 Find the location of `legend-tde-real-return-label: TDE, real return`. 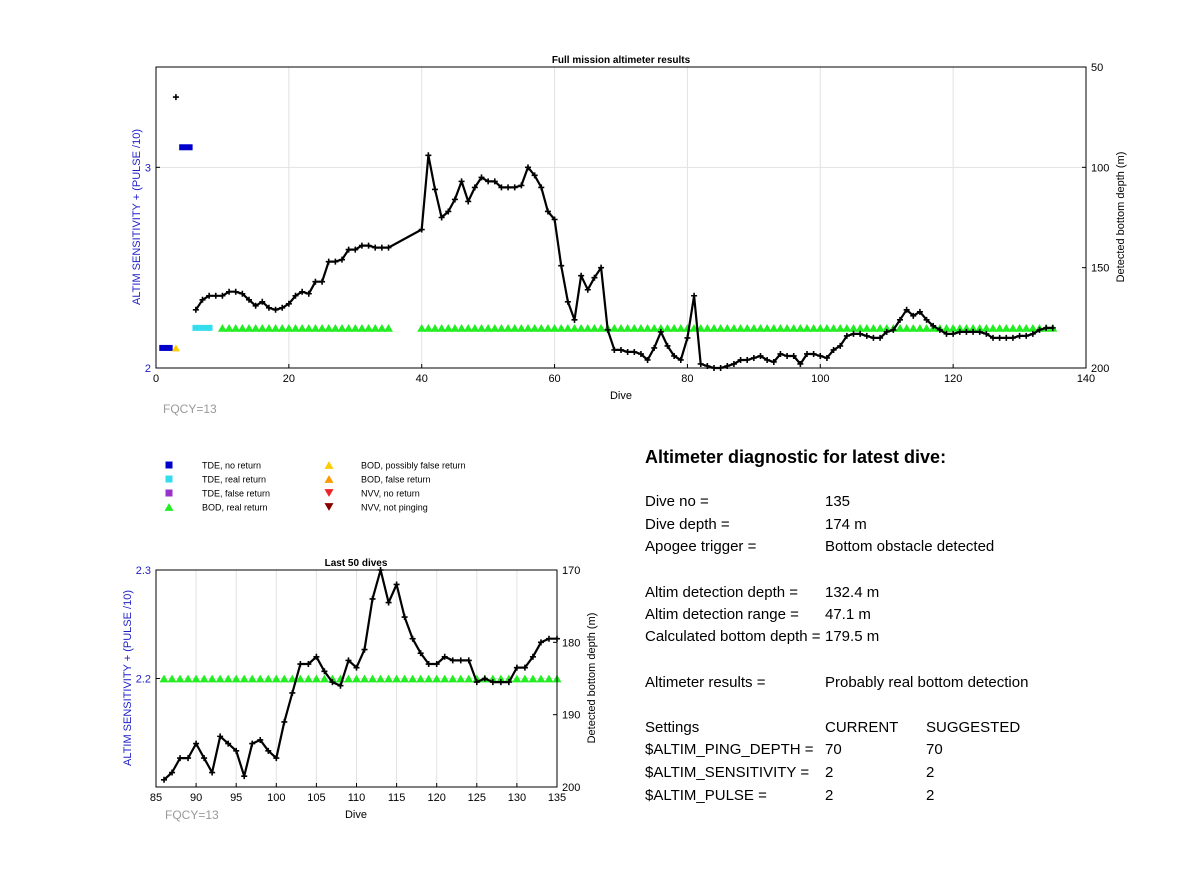

legend-tde-real-return-label: TDE, real return is located at coordinates (234, 480).